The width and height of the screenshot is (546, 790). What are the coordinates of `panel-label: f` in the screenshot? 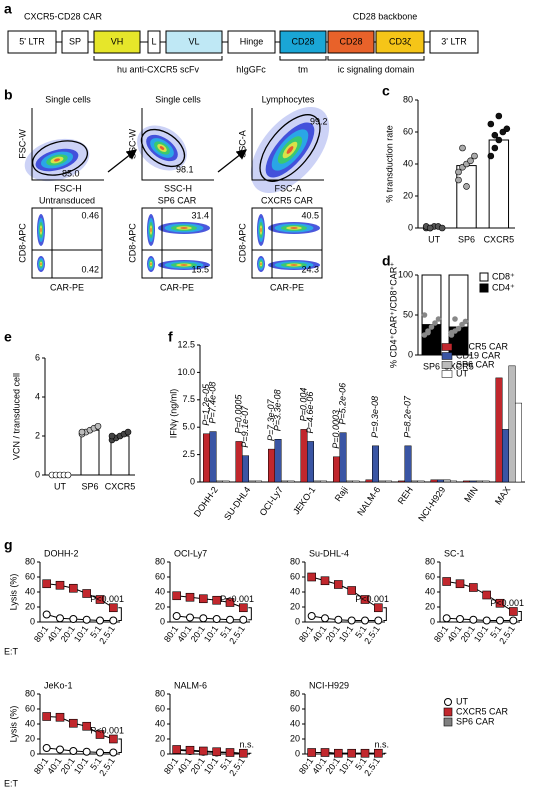 It's located at (170, 337).